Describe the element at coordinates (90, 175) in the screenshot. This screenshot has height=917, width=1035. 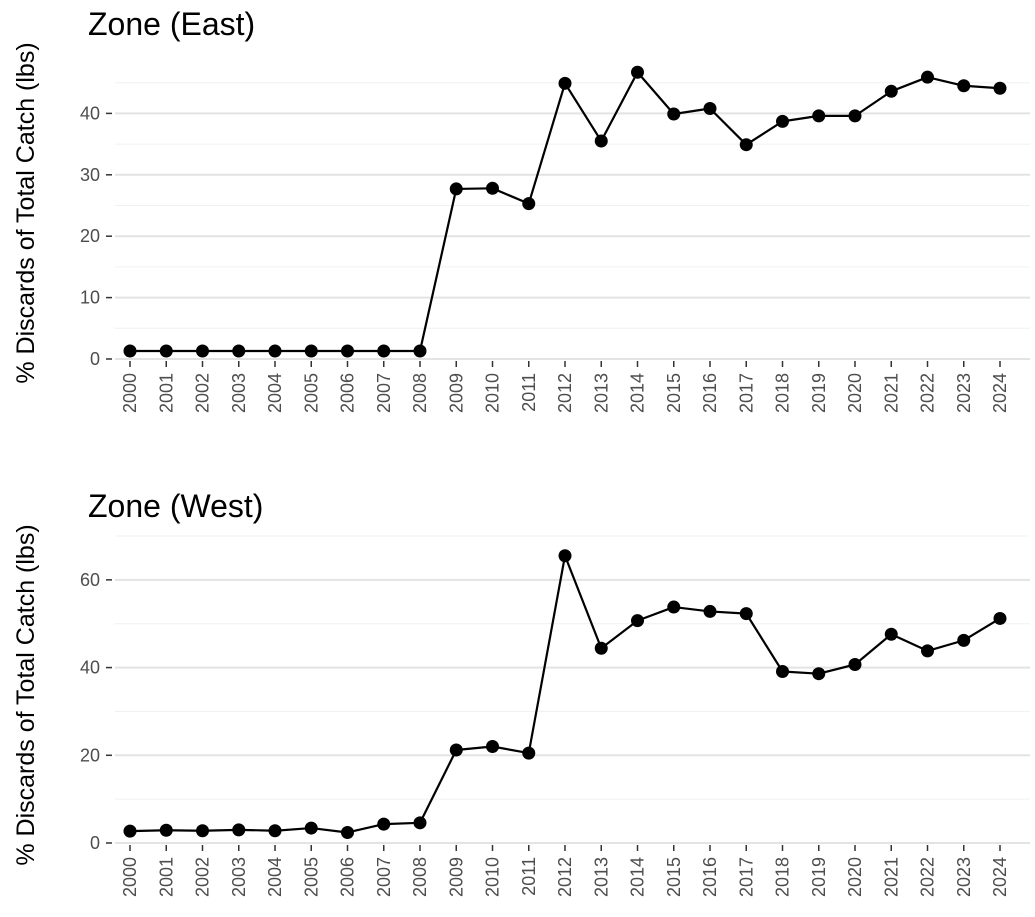
I see `y-tick-label: 30` at that location.